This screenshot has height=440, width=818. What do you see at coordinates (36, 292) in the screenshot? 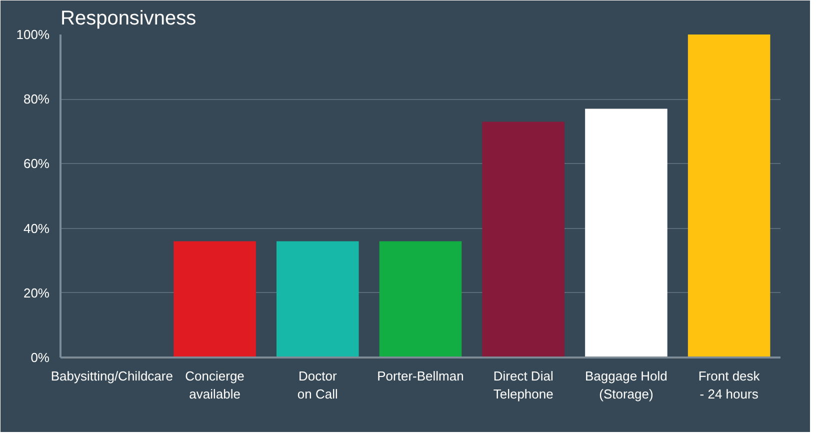
I see `y-tick-label: 20%` at bounding box center [36, 292].